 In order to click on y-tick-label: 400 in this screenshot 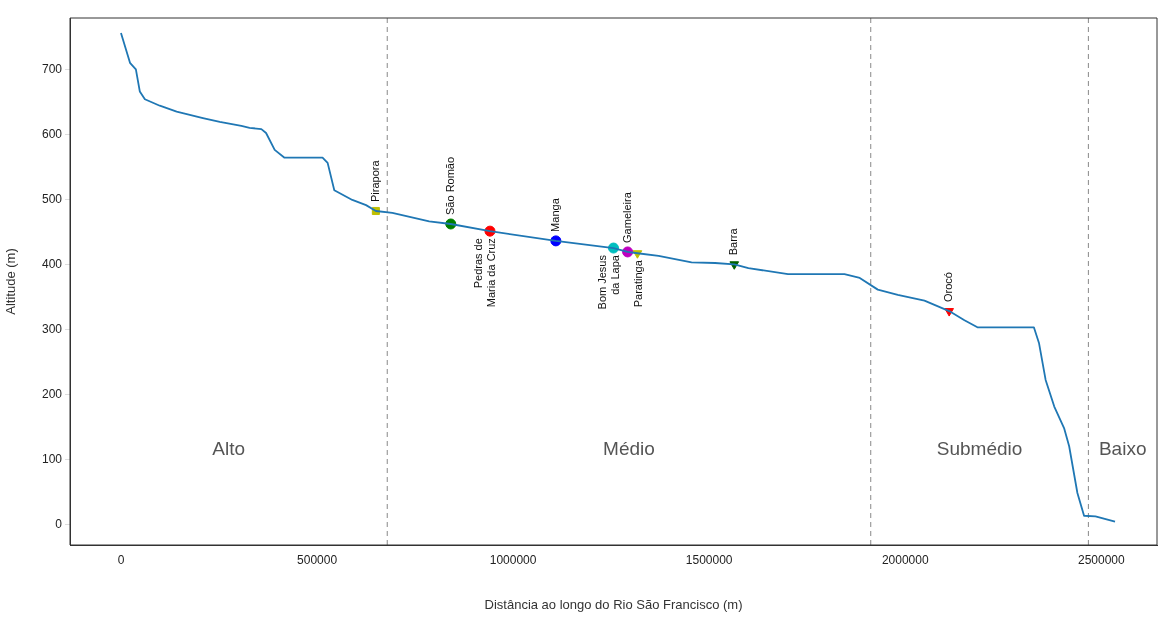, I will do `click(52, 264)`.